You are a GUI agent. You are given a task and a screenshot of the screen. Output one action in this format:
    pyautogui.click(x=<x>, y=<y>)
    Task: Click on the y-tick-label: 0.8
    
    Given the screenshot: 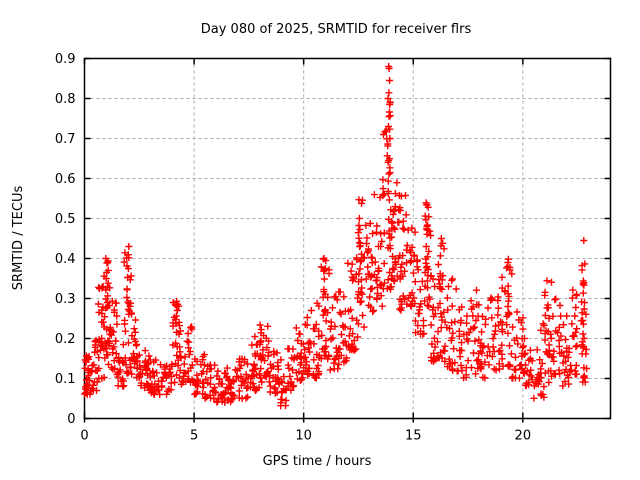 What is the action you would take?
    pyautogui.click(x=65, y=99)
    